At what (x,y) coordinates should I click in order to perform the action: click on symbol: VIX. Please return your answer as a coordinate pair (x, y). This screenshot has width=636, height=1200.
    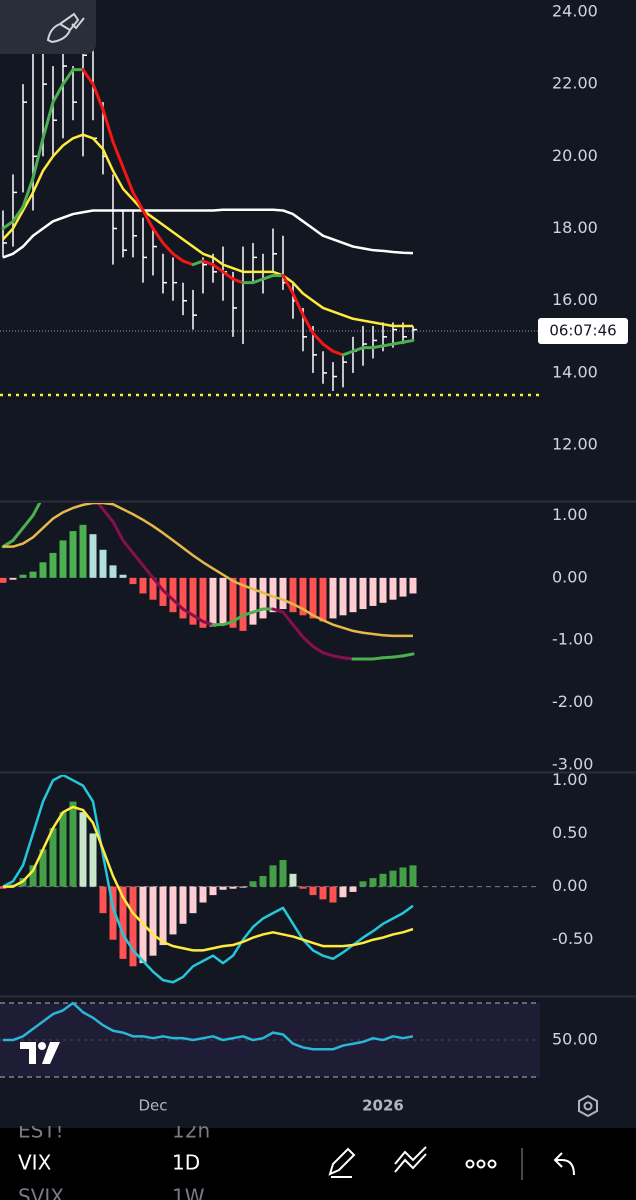
    Looking at the image, I should click on (35, 1163).